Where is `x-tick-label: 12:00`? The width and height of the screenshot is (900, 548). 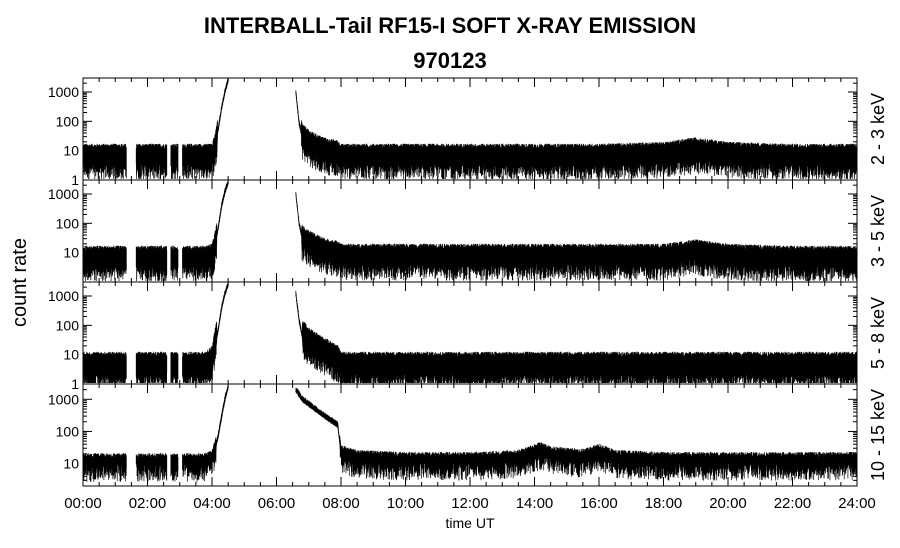 x-tick-label: 12:00 is located at coordinates (470, 503).